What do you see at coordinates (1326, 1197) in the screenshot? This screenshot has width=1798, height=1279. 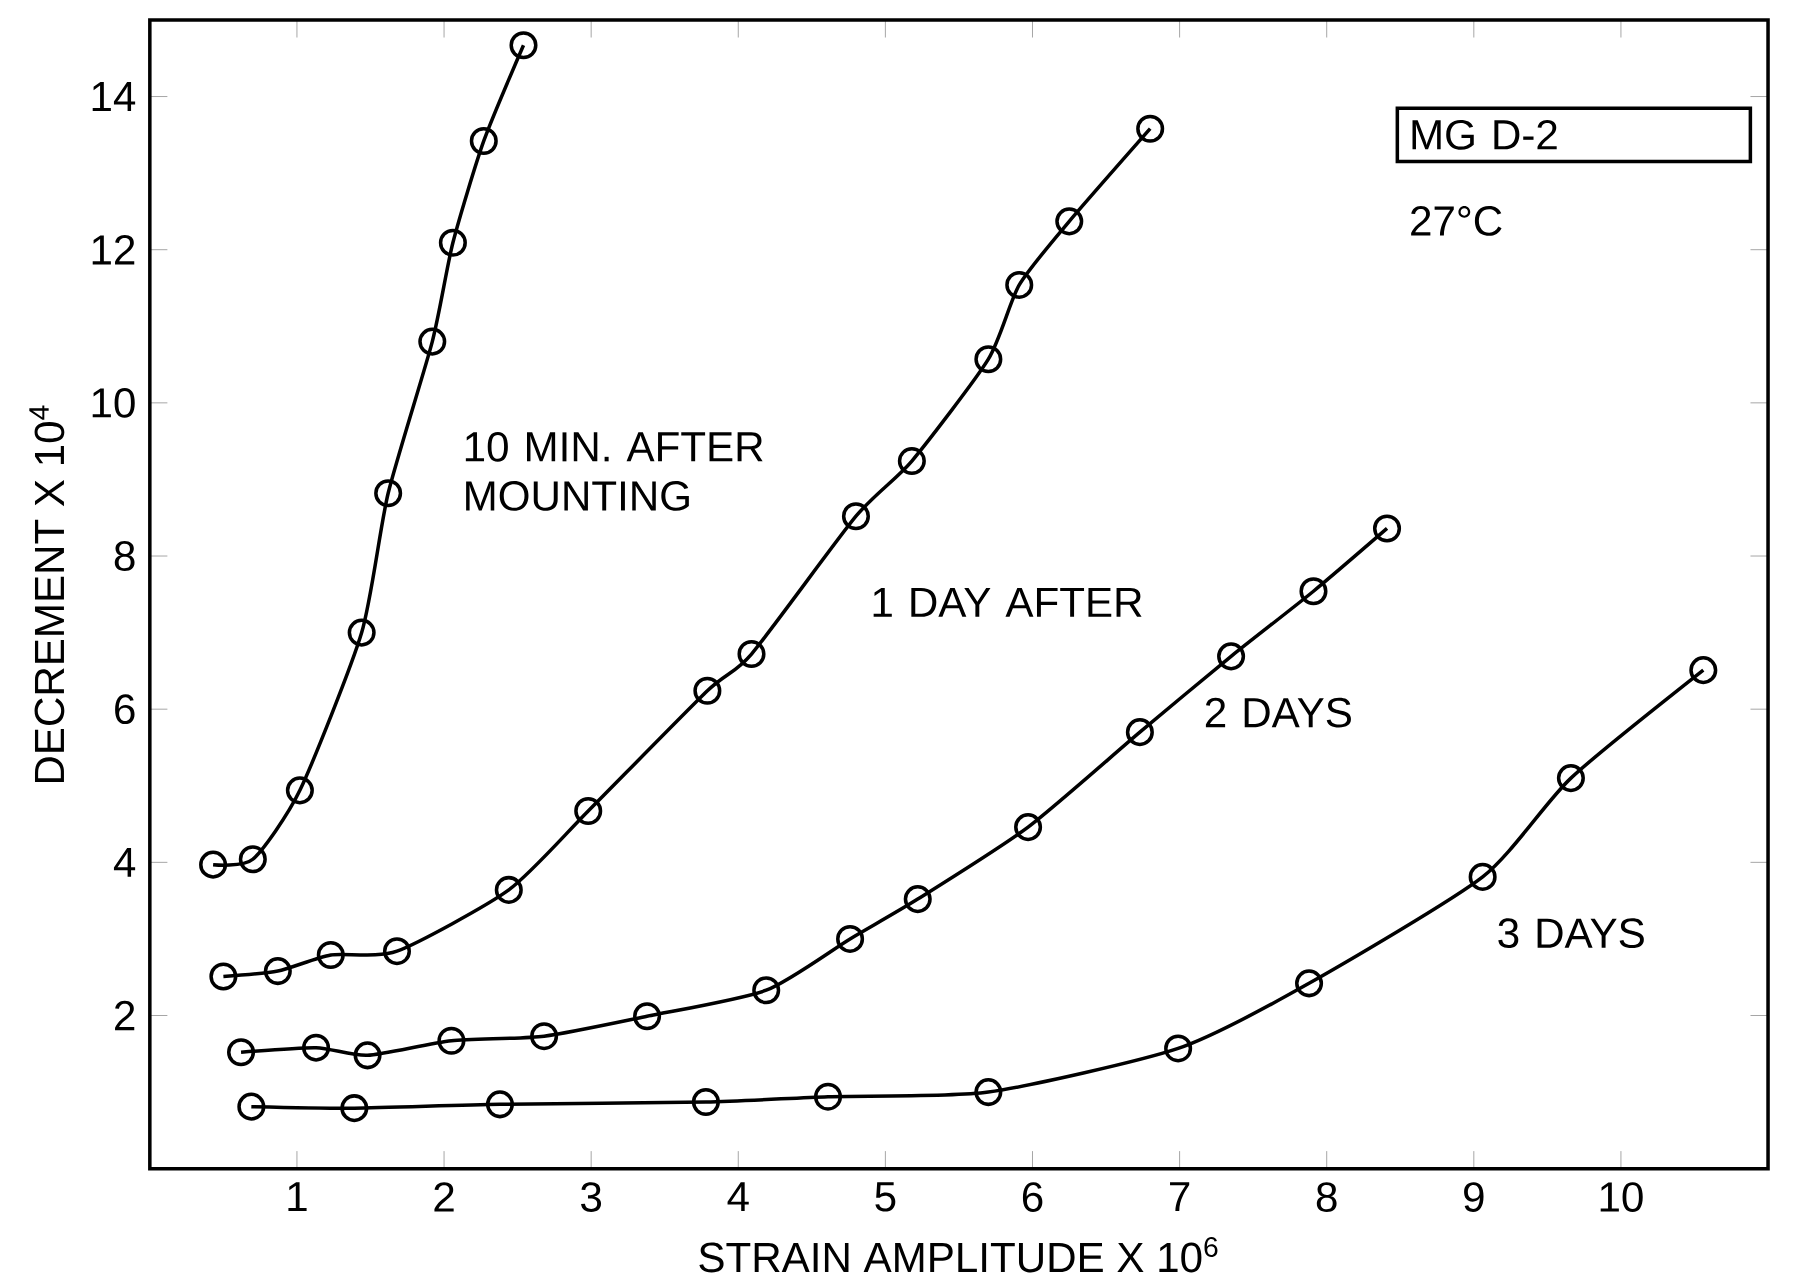 I see `x-tick-label: 8` at bounding box center [1326, 1197].